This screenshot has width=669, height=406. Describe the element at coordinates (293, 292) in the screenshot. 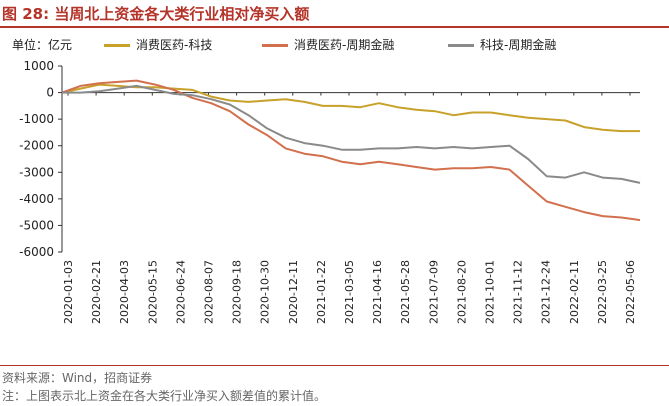

I see `x-tick-label: 2020-12-11` at that location.